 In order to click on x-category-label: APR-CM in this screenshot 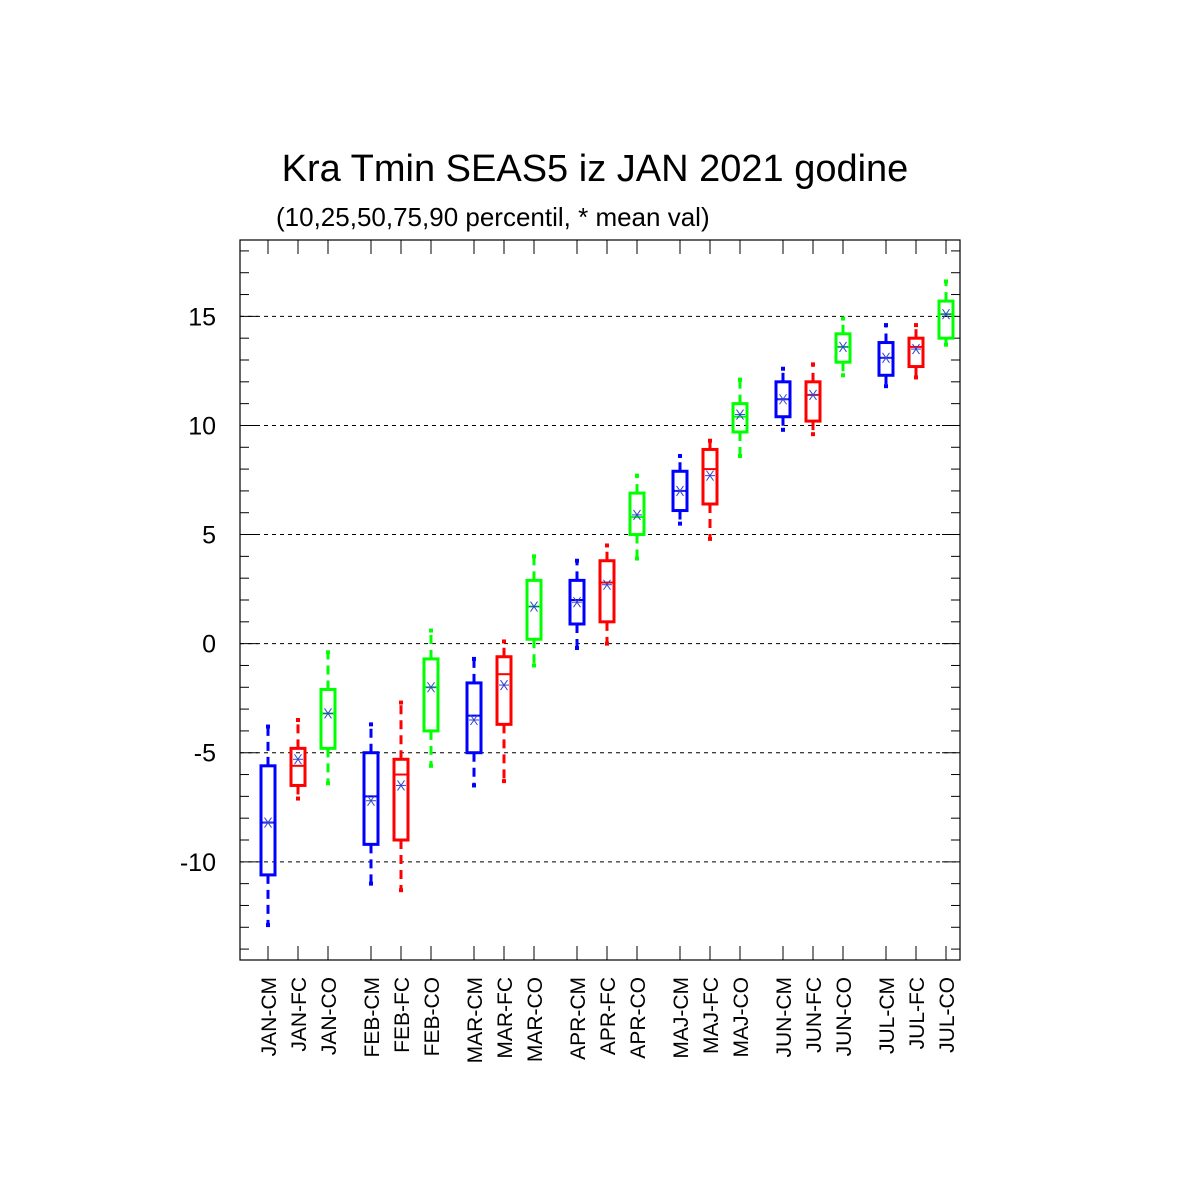, I will do `click(578, 1018)`.